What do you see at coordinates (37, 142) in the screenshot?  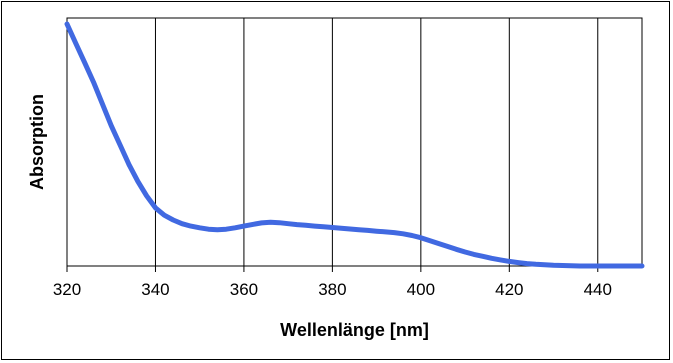 I see `y-axis-title: Absorption` at bounding box center [37, 142].